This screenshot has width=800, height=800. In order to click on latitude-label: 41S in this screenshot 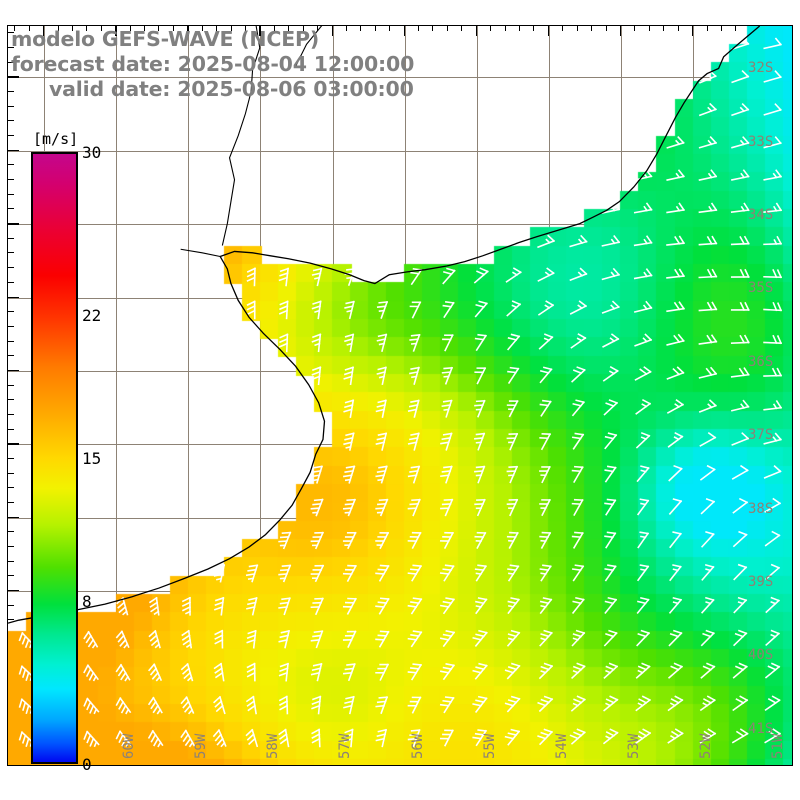, I will do `click(761, 728)`.